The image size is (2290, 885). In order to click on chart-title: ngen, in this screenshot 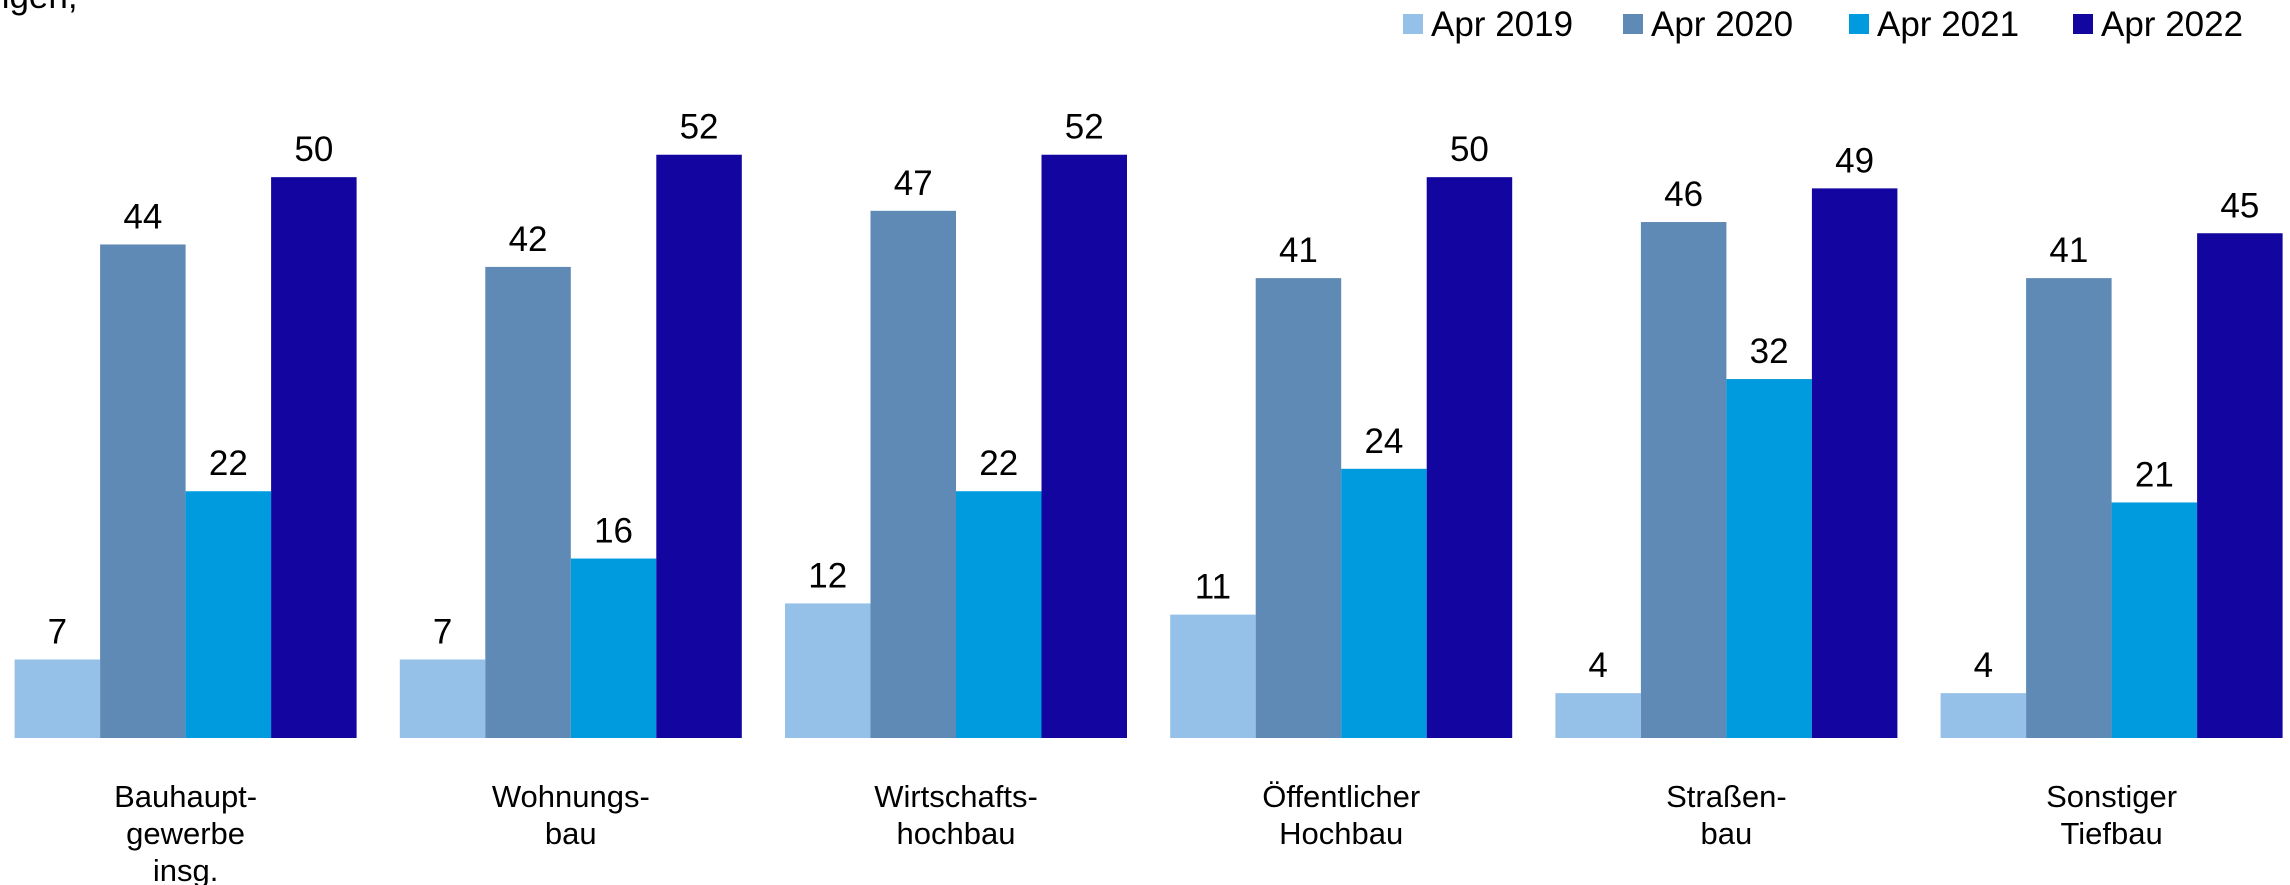, I will do `click(39, 8)`.